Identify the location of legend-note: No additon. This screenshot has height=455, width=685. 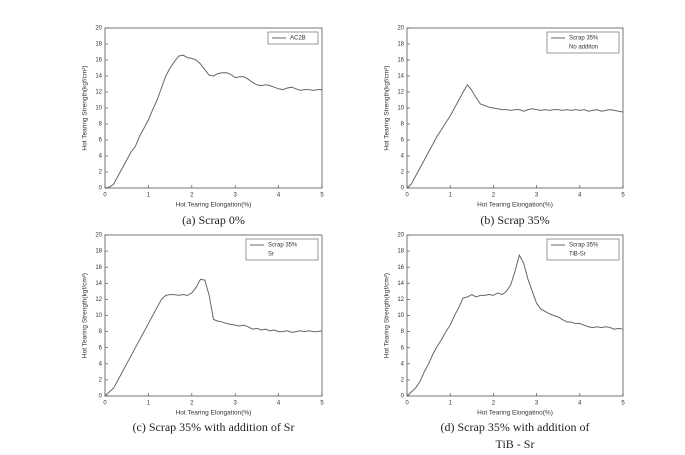
(583, 48).